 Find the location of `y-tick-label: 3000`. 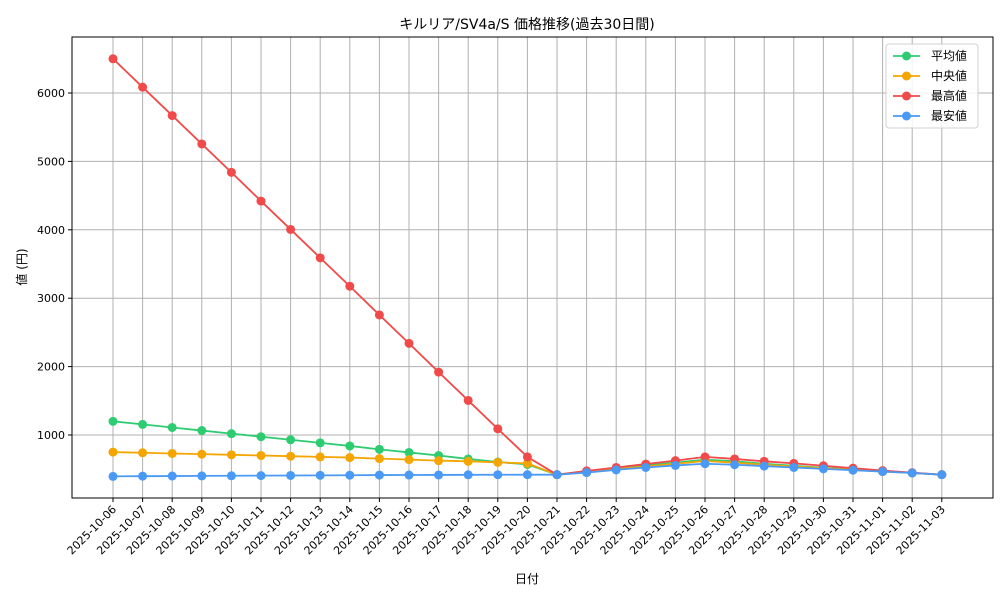

y-tick-label: 3000 is located at coordinates (51, 298).